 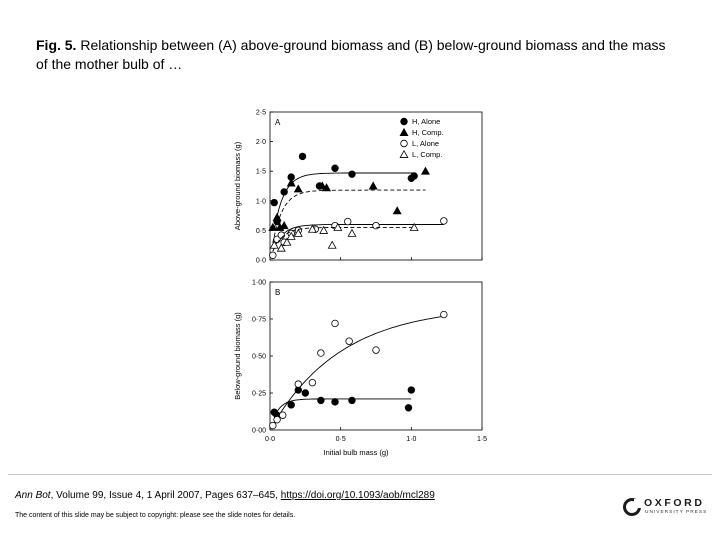 What do you see at coordinates (261, 113) in the screenshot?
I see `panel-a-ytick-label: 2·5` at bounding box center [261, 113].